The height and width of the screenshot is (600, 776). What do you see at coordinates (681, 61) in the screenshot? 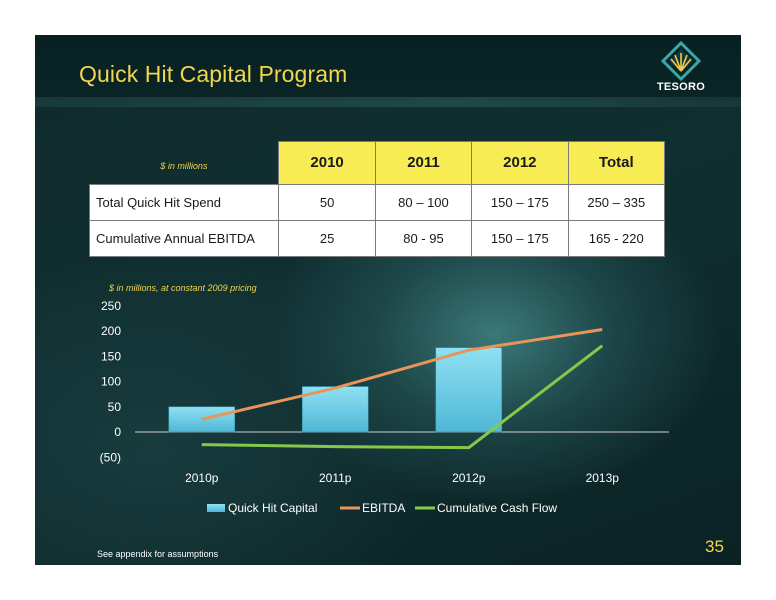
I see `logo-icon` at bounding box center [681, 61].